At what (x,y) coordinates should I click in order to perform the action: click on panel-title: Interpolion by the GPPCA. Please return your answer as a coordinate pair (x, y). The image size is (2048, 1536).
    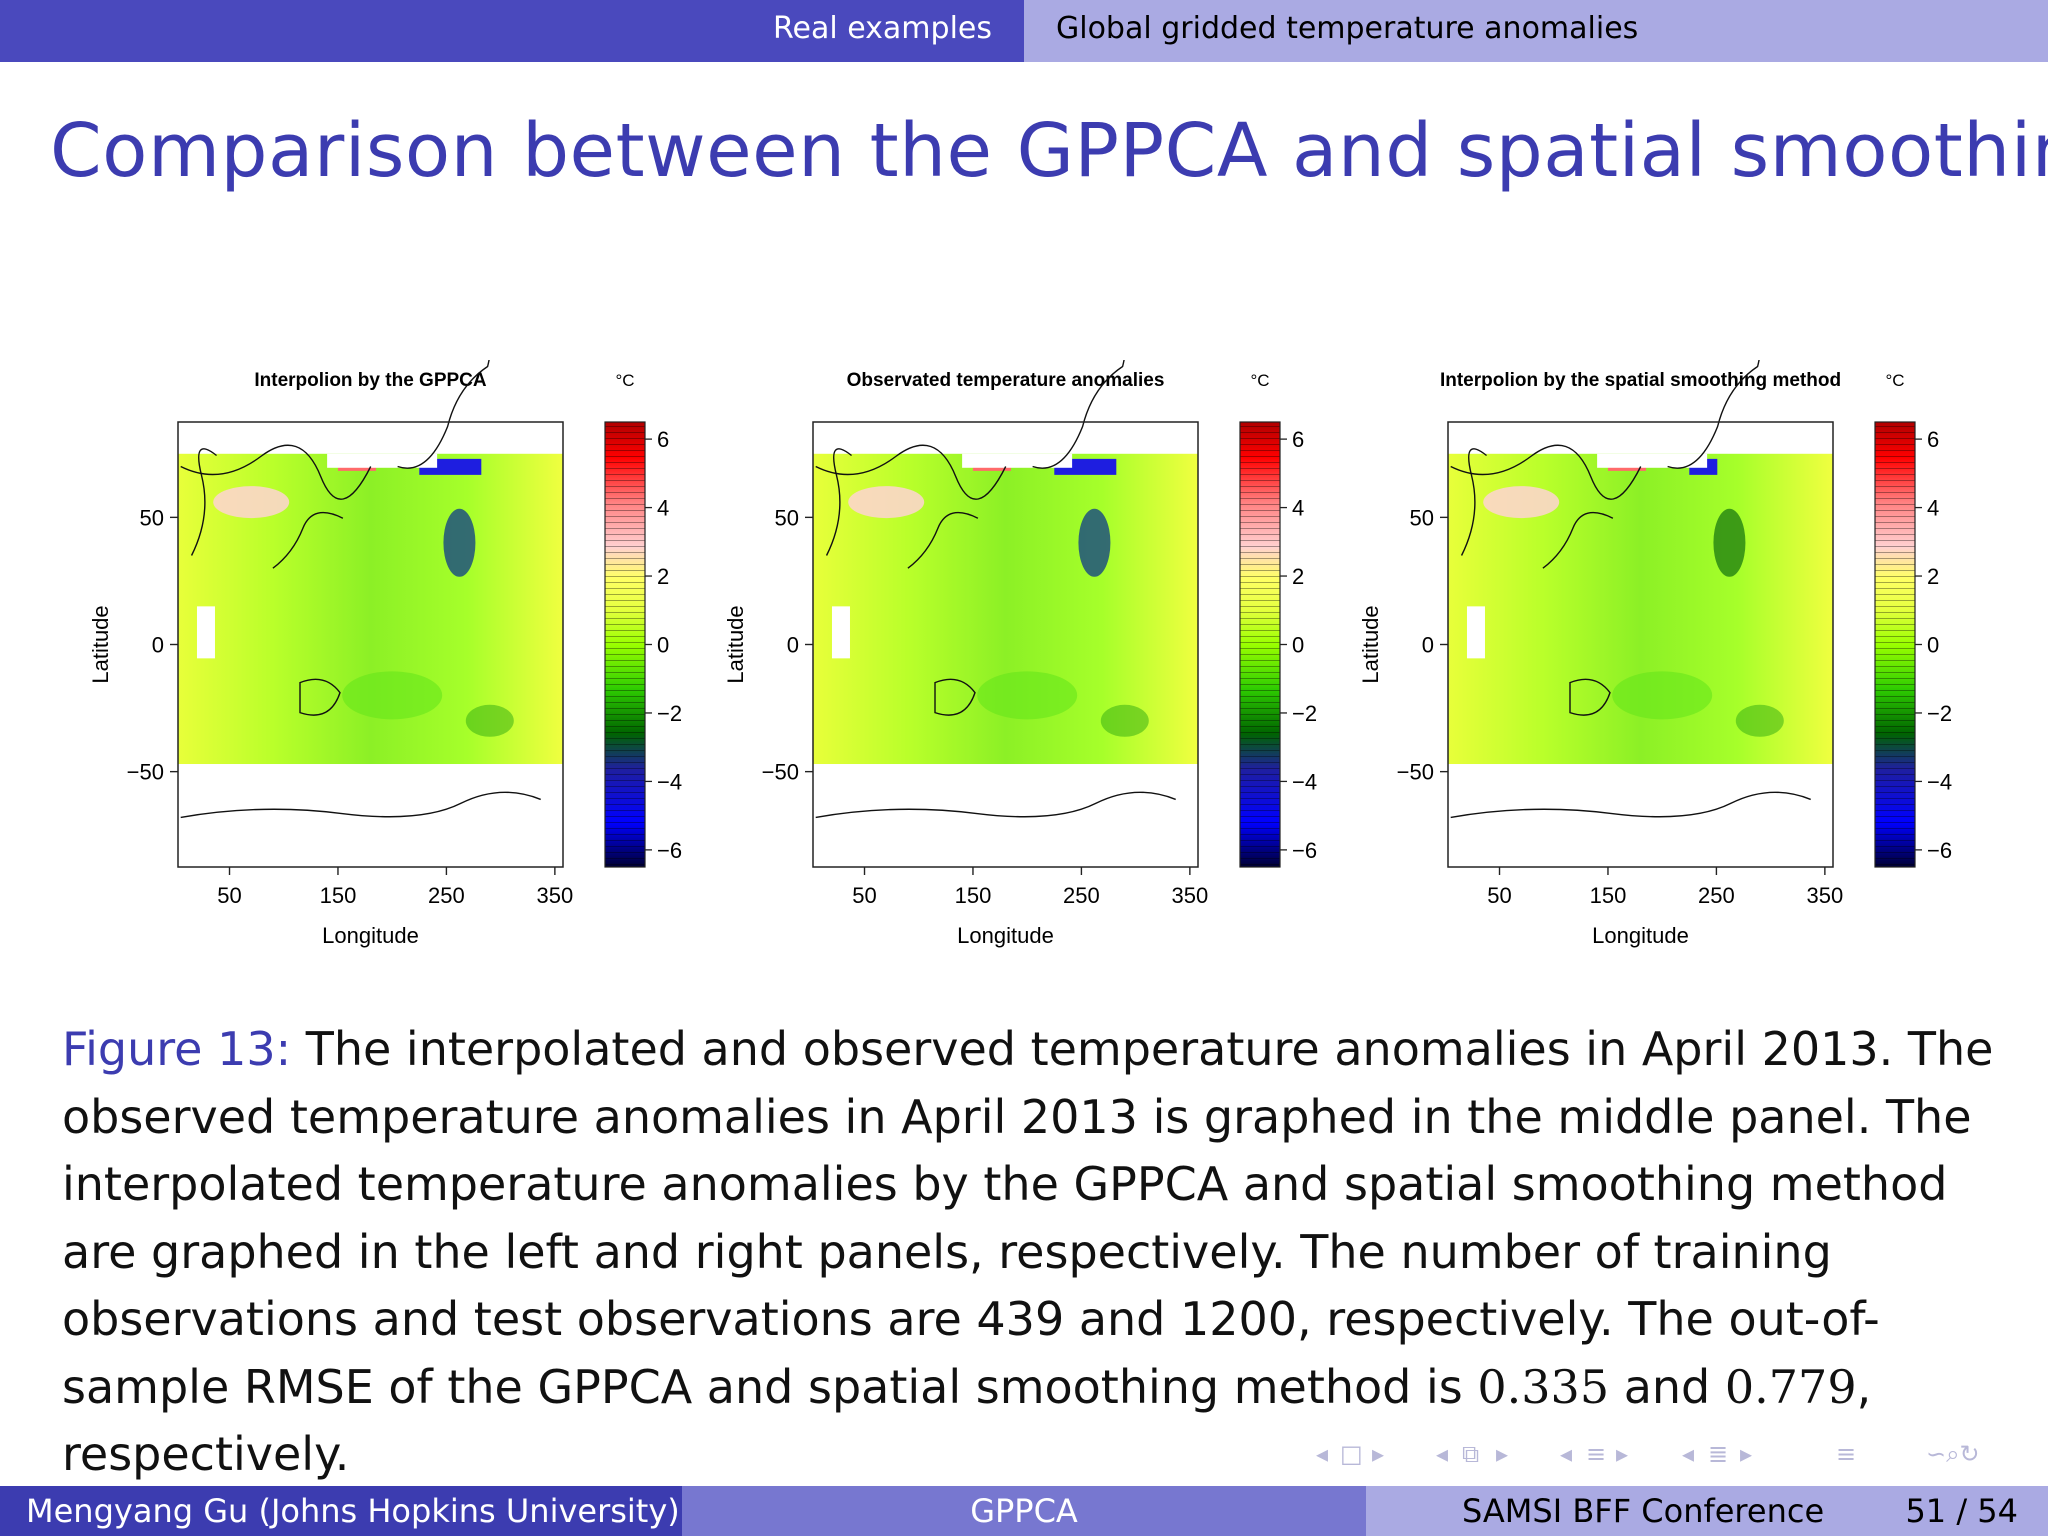
    Looking at the image, I should click on (370, 380).